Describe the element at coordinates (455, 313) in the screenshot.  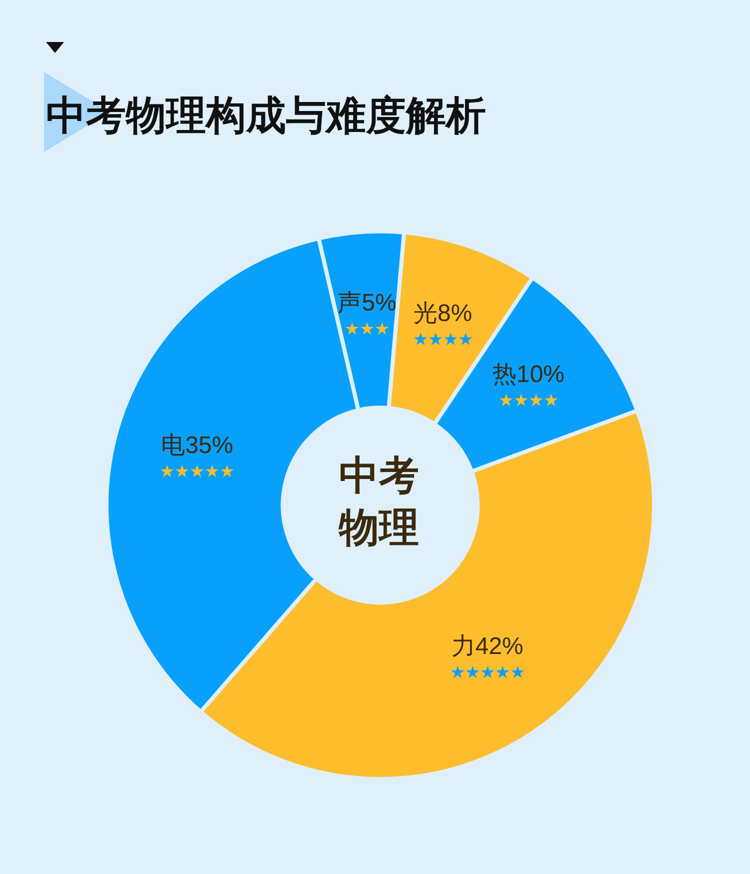
I see `data-label: 8%` at that location.